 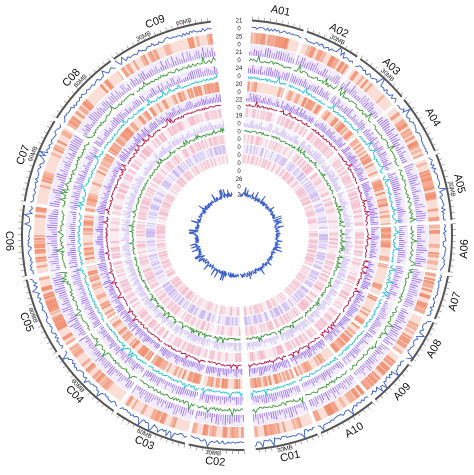 I want to click on heatmap-track, so click(x=338, y=403).